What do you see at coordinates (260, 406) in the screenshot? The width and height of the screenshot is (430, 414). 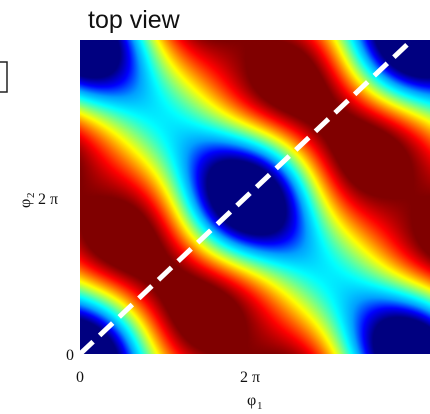 I see `svg-text: 1` at bounding box center [260, 406].